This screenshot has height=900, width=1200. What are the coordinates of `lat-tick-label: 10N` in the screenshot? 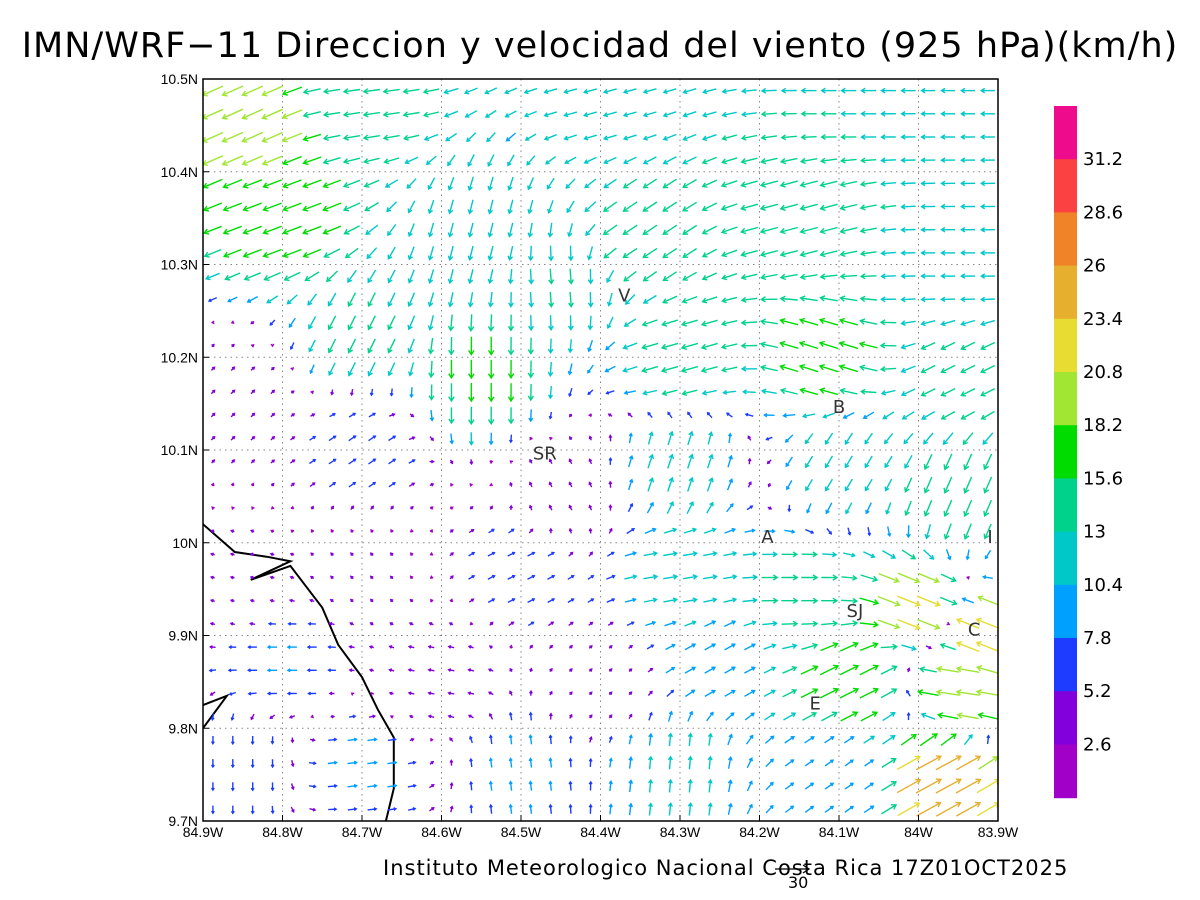 It's located at (185, 543).